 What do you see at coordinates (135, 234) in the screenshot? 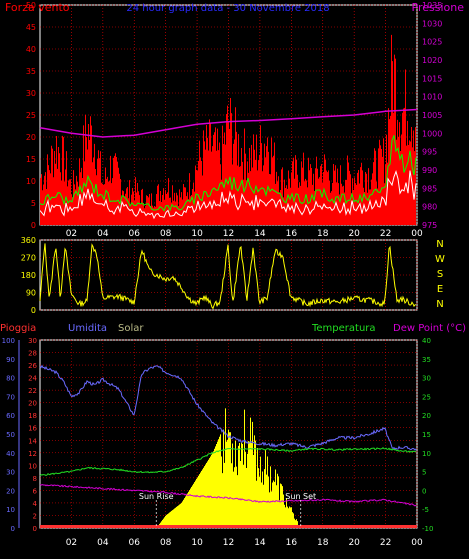
I see `top-x-tick-label: 06` at bounding box center [135, 234].